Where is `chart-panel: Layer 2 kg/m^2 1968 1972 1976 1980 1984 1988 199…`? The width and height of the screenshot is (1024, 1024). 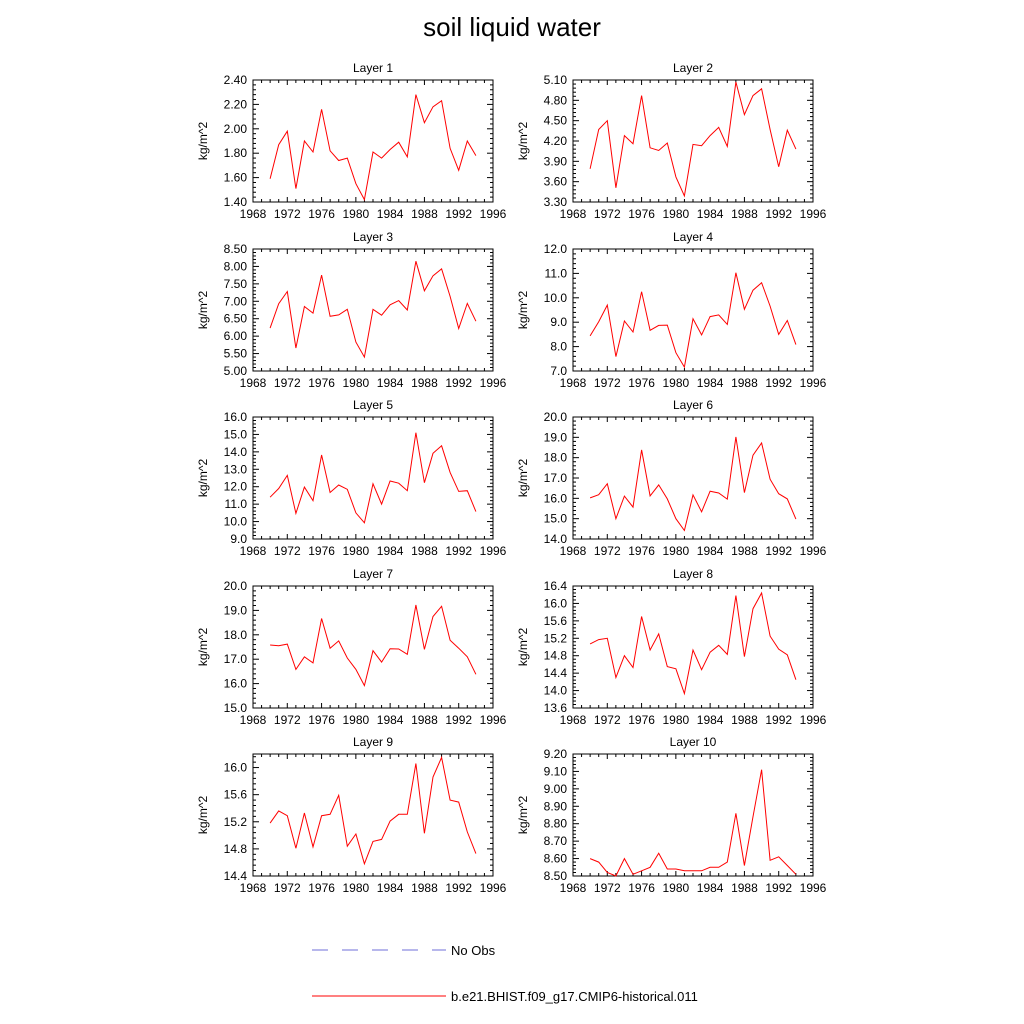 chart-panel: Layer 2 kg/m^2 1968 1972 1976 1980 1984 1988 199… is located at coordinates (671, 141).